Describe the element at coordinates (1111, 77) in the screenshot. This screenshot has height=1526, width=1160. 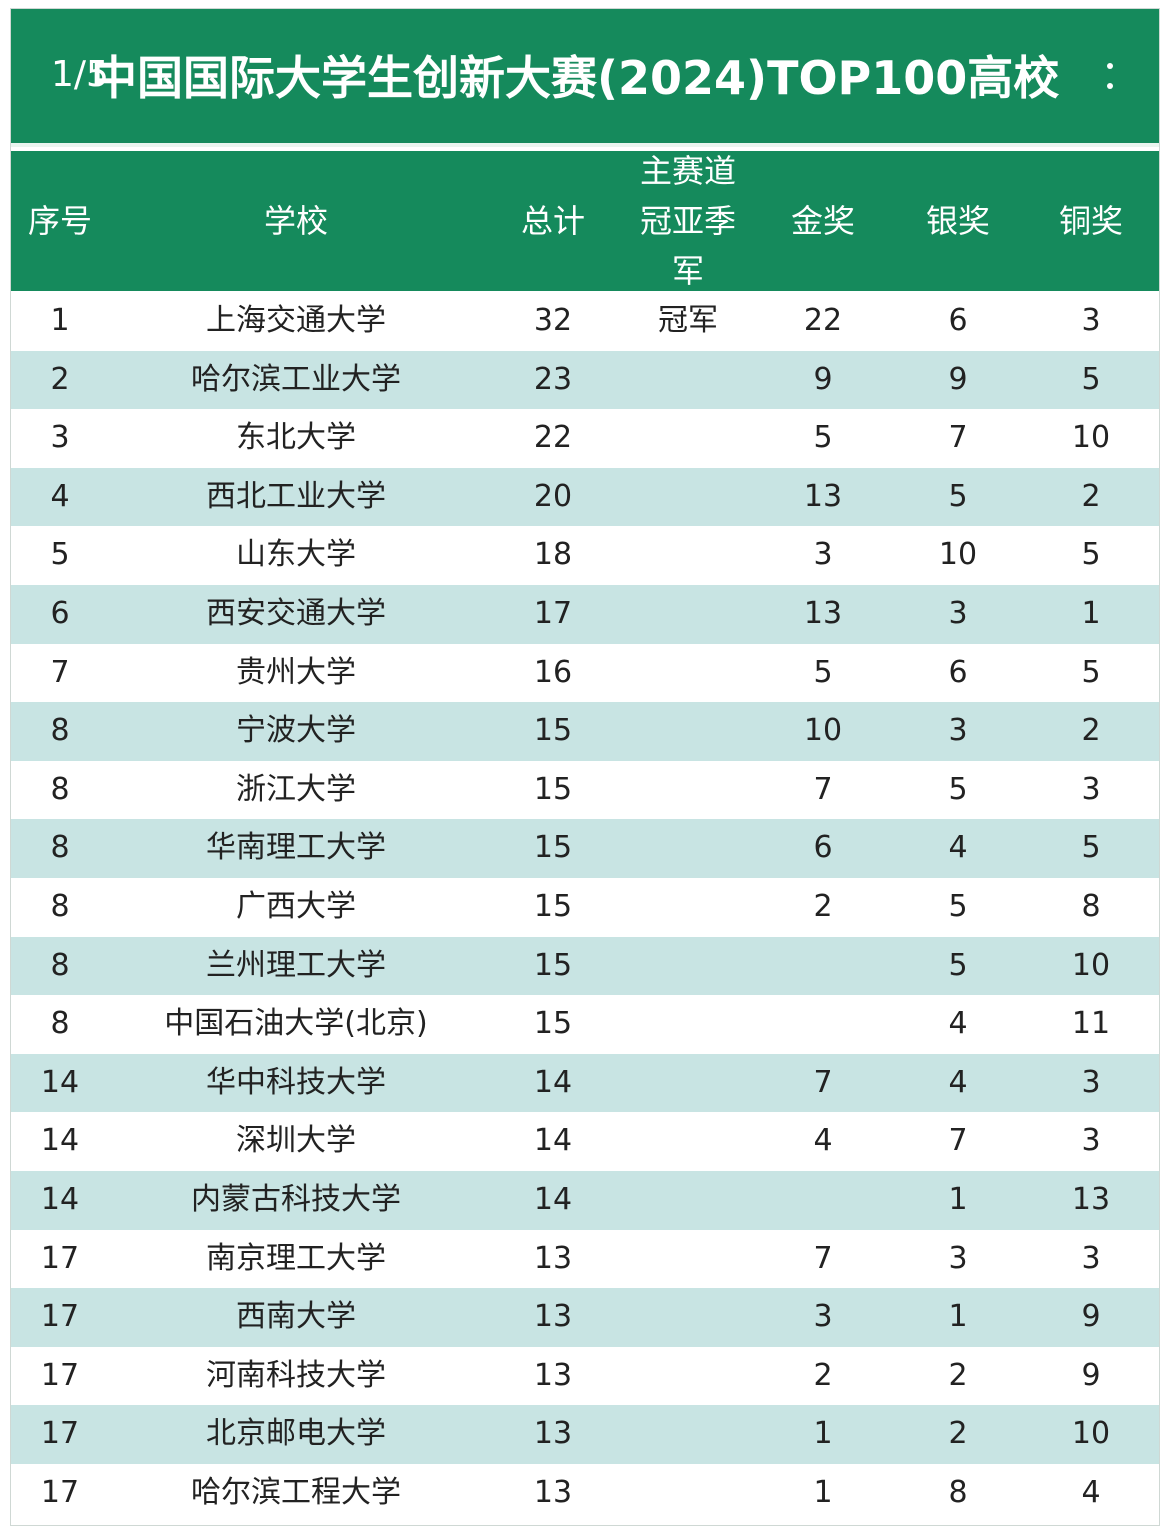
I see `more-icon` at that location.